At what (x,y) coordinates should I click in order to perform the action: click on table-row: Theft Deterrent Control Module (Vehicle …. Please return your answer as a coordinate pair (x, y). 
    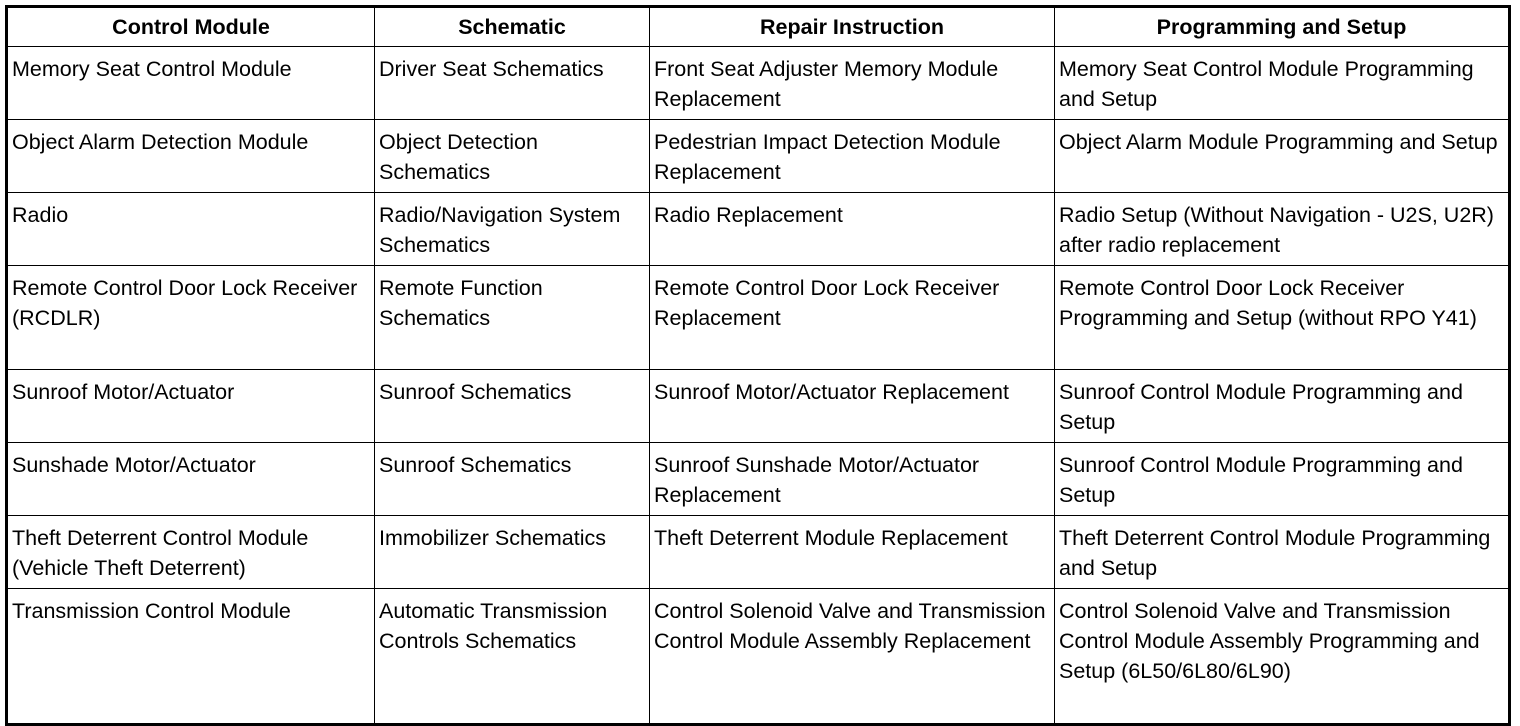
    Looking at the image, I should click on (758, 552).